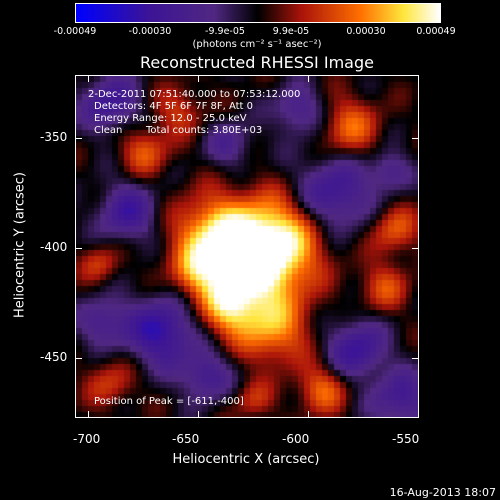 This screenshot has height=500, width=500. What do you see at coordinates (442, 492) in the screenshot?
I see `timestamp-footer: 16-Aug-2013 18:07` at bounding box center [442, 492].